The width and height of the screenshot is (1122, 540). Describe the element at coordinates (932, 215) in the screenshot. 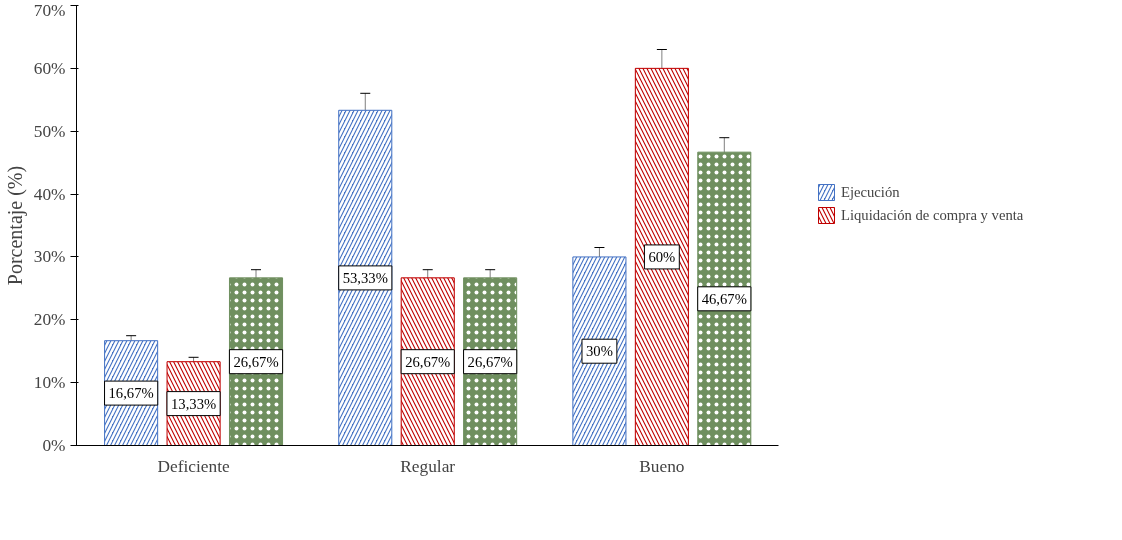

I see `legend-label: Liquidación de compra y venta` at that location.